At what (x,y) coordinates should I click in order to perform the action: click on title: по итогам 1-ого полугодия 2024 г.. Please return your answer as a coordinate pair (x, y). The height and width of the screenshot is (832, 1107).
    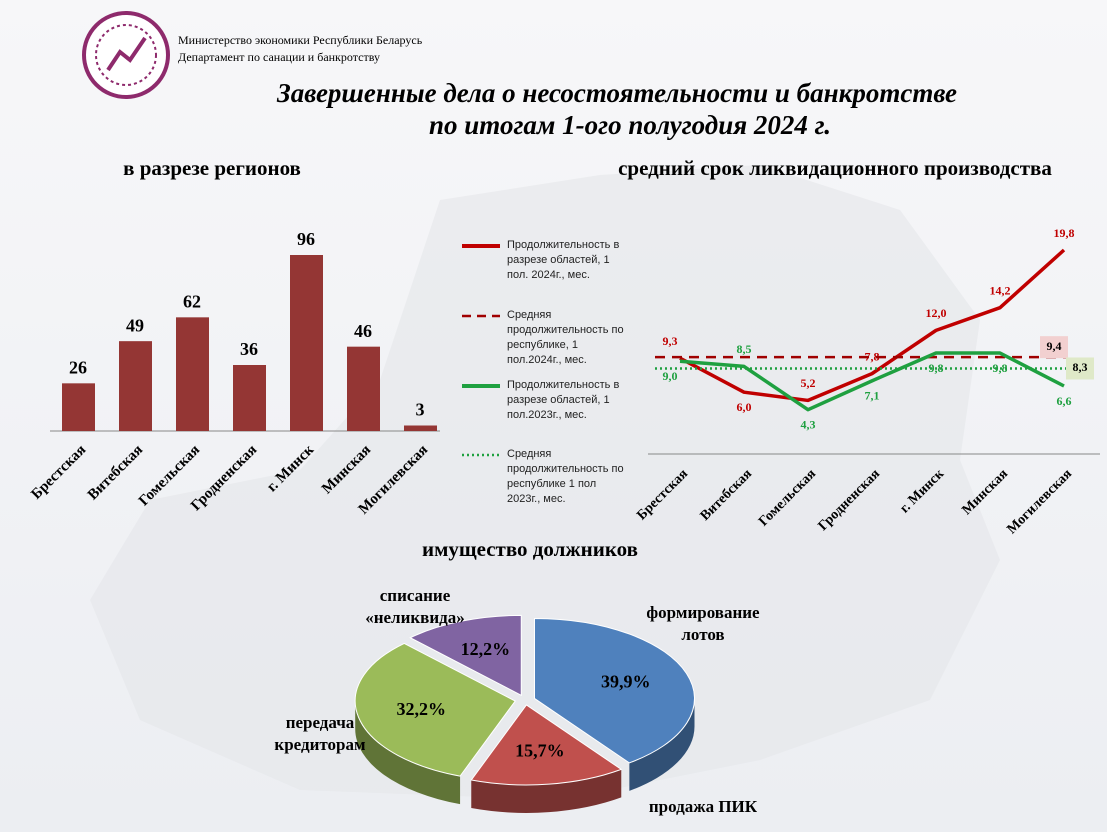
    Looking at the image, I should click on (630, 125).